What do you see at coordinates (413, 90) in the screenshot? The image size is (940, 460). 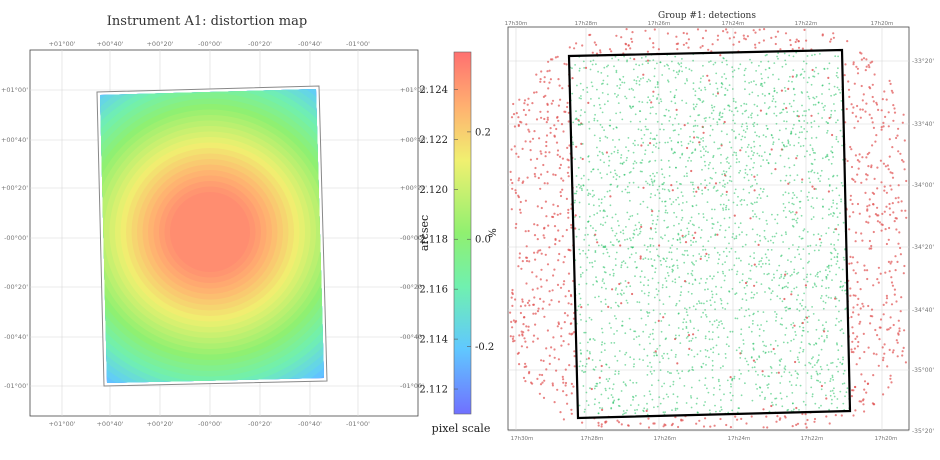 I see `map-ytick-right: +01°00'` at bounding box center [413, 90].